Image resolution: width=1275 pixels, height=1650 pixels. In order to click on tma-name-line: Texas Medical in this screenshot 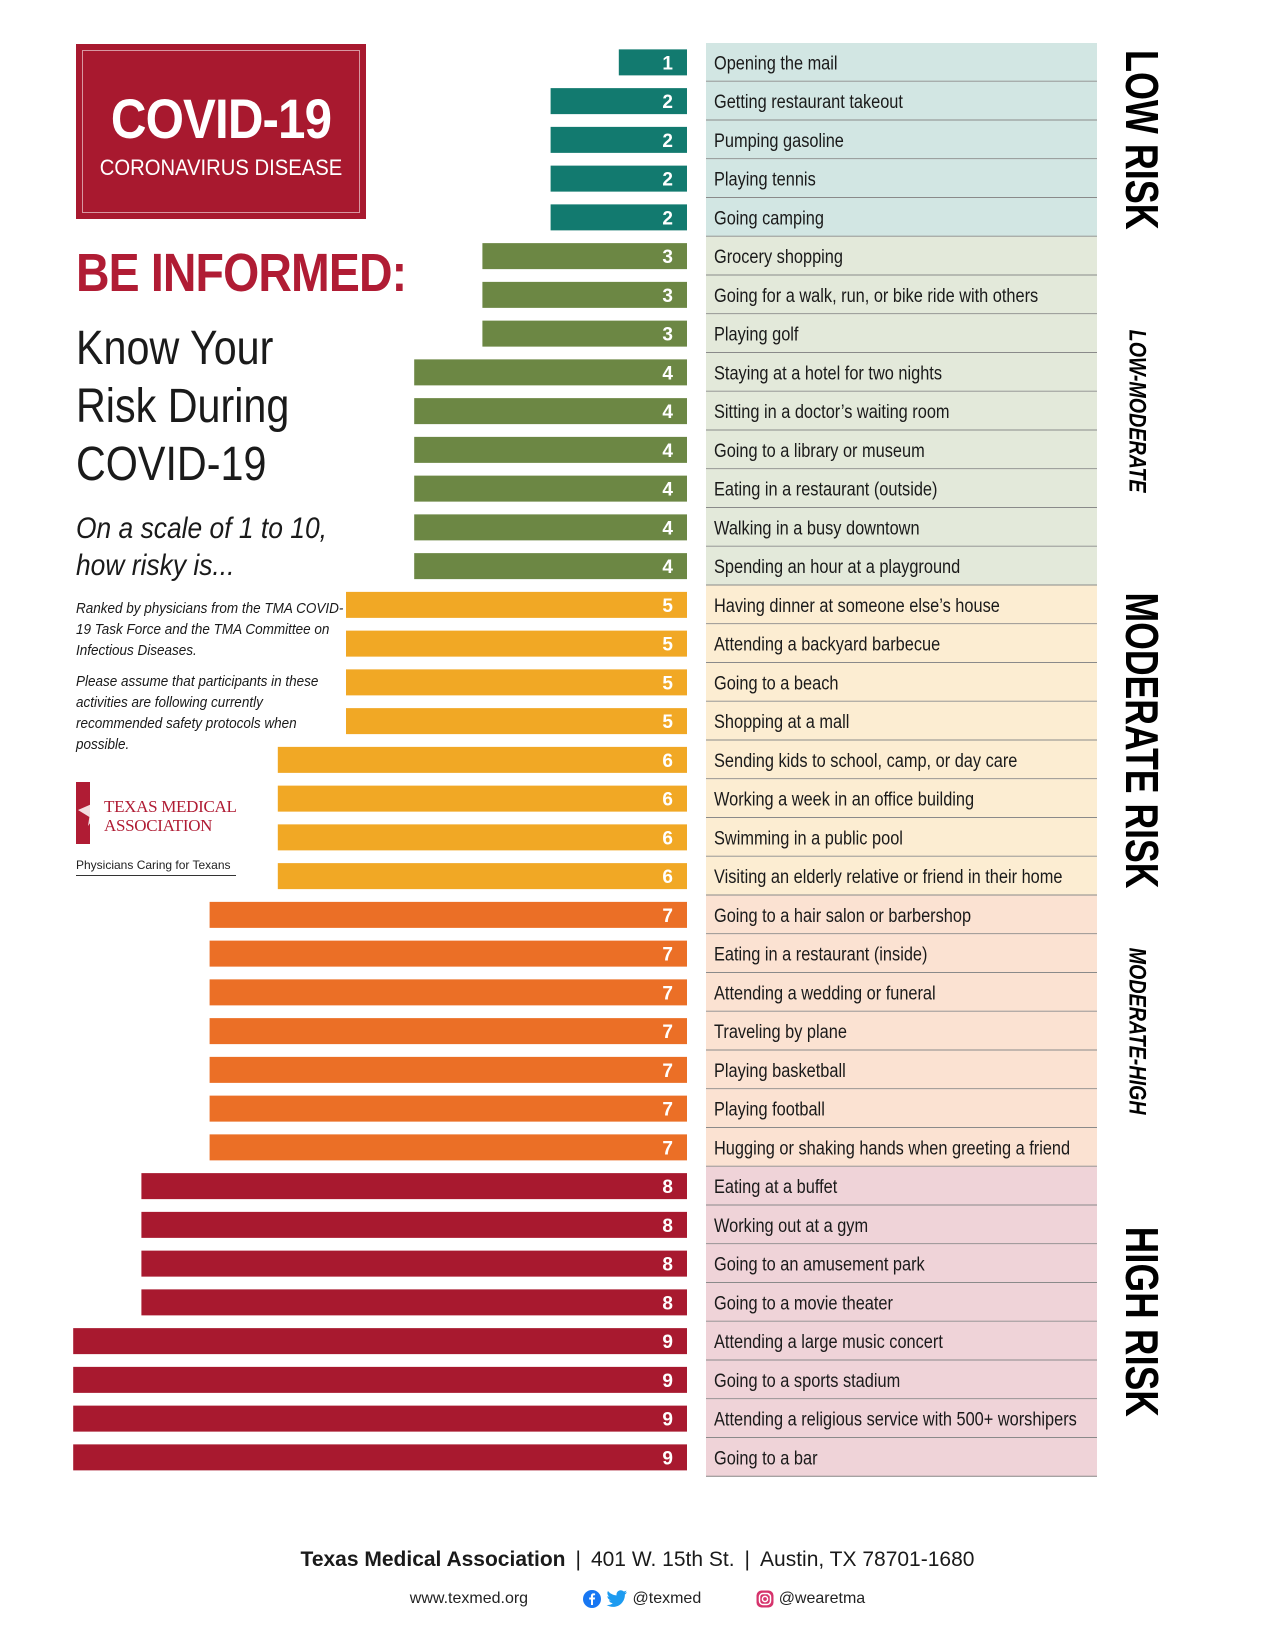, I will do `click(170, 806)`.